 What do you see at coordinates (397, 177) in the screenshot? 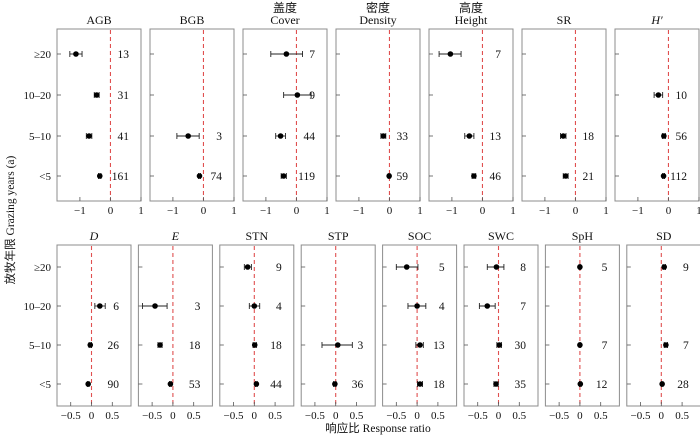
I see `data-point-group: 59` at bounding box center [397, 177].